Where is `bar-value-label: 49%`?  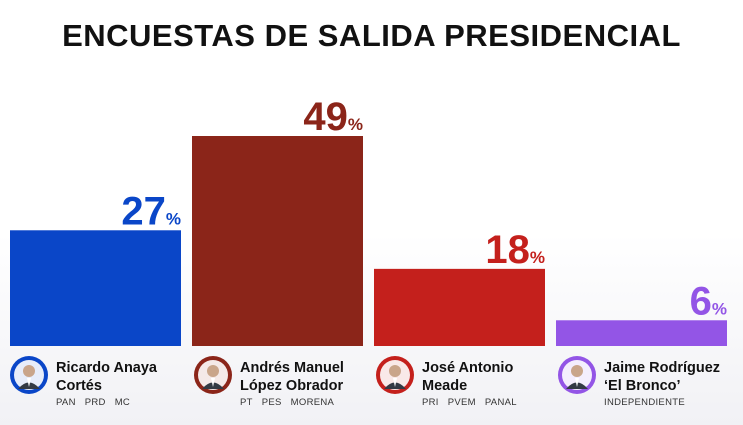 bar-value-label: 49% is located at coordinates (333, 117).